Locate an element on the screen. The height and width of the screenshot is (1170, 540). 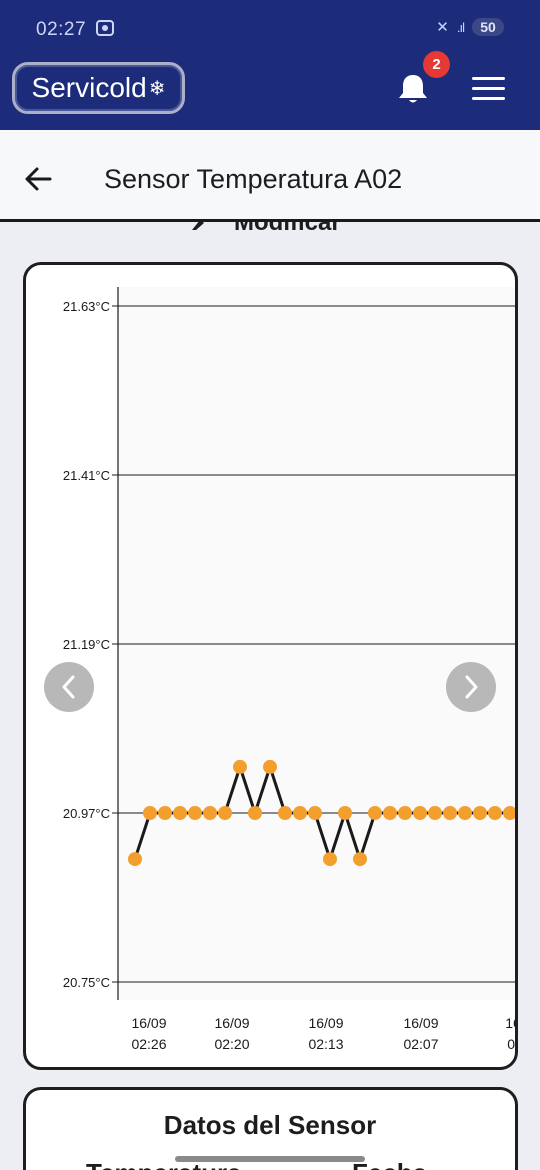
previous-button is located at coordinates (69, 687).